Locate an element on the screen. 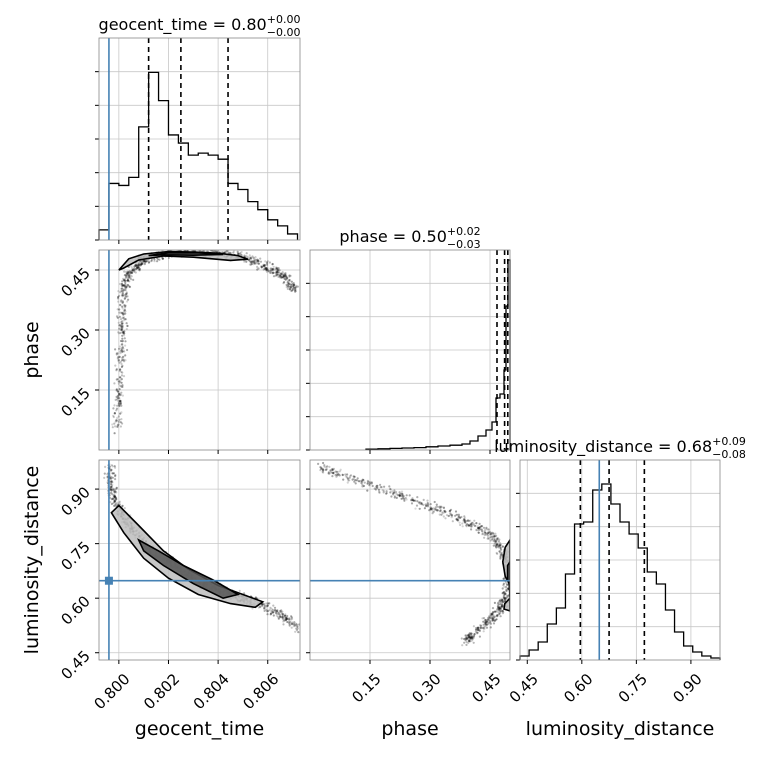 The width and height of the screenshot is (760, 764). hist-phase-title-sub: −0.03 is located at coordinates (464, 244).